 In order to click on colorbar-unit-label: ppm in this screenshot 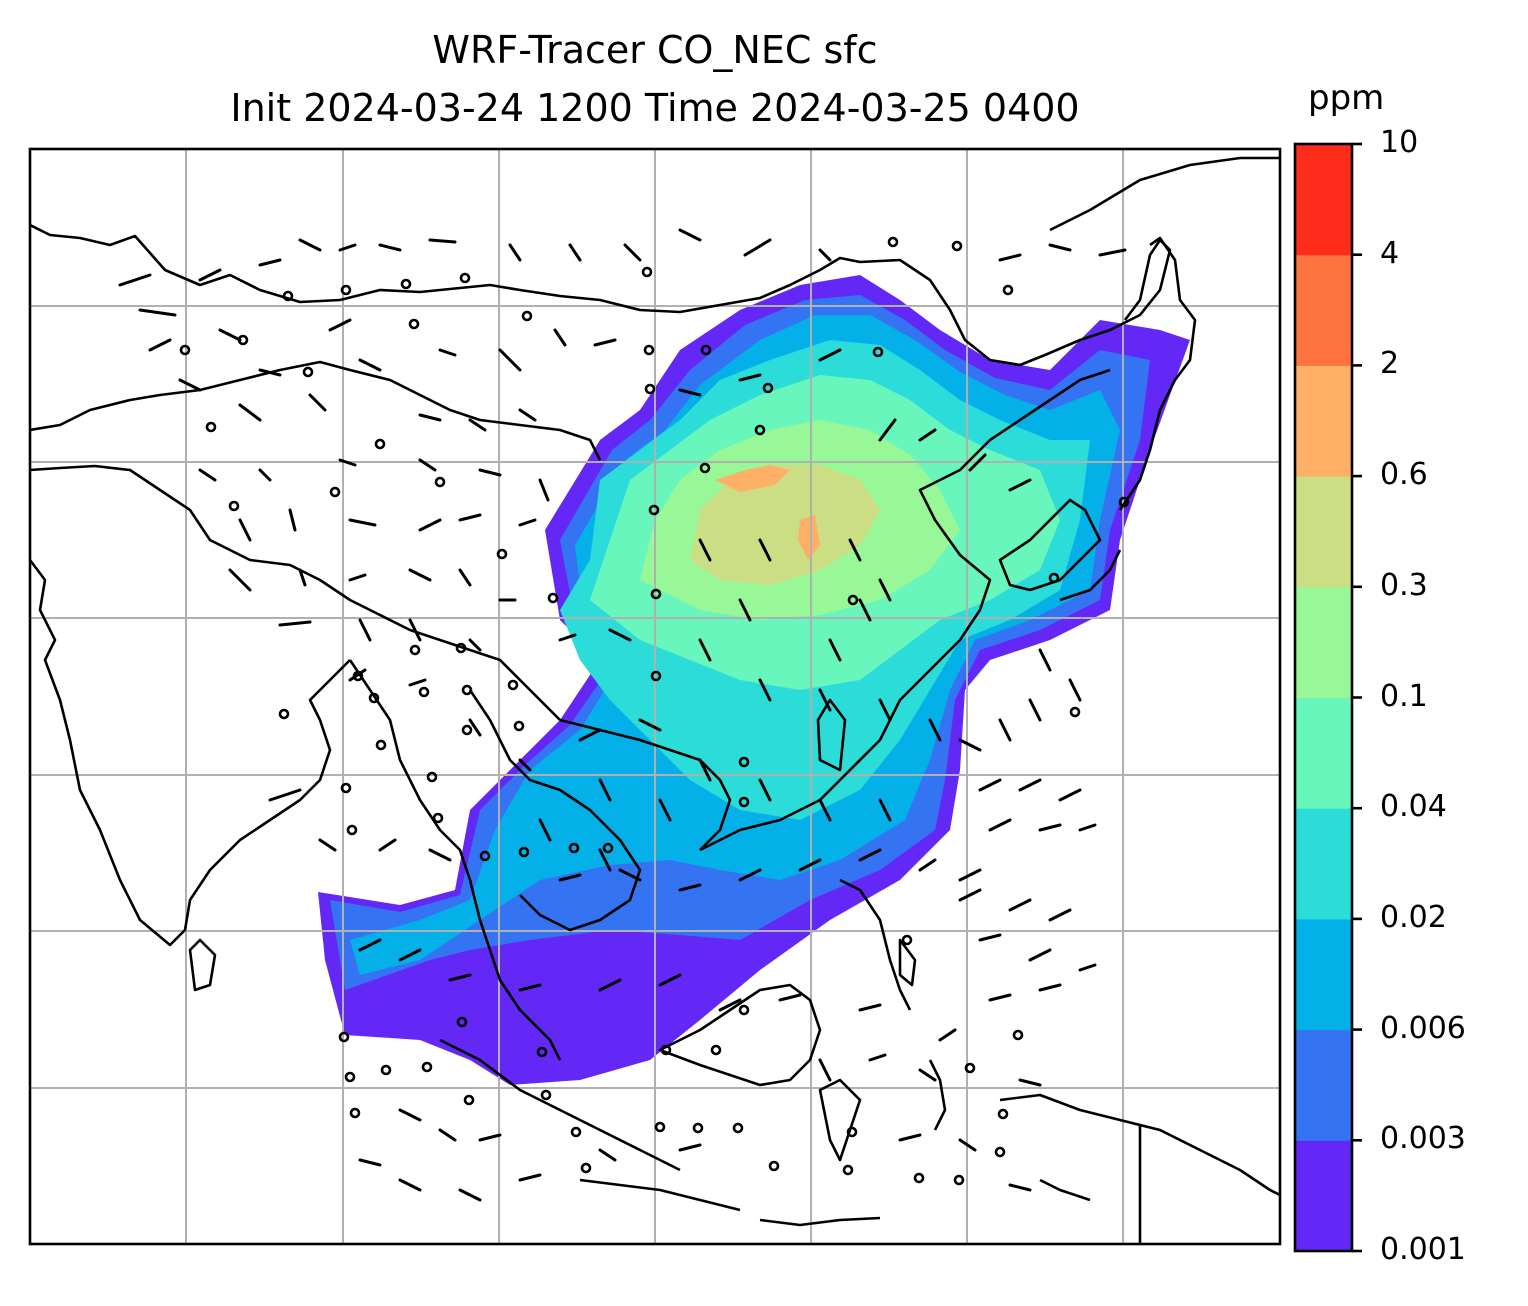, I will do `click(1346, 98)`.